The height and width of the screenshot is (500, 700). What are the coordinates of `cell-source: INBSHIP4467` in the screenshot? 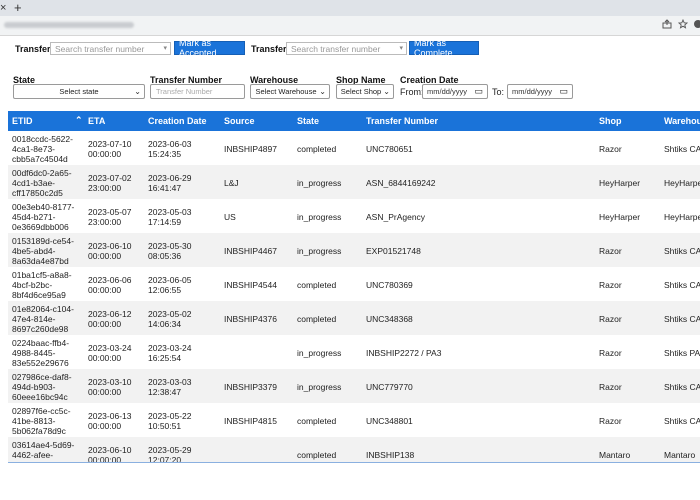 It's located at (250, 251).